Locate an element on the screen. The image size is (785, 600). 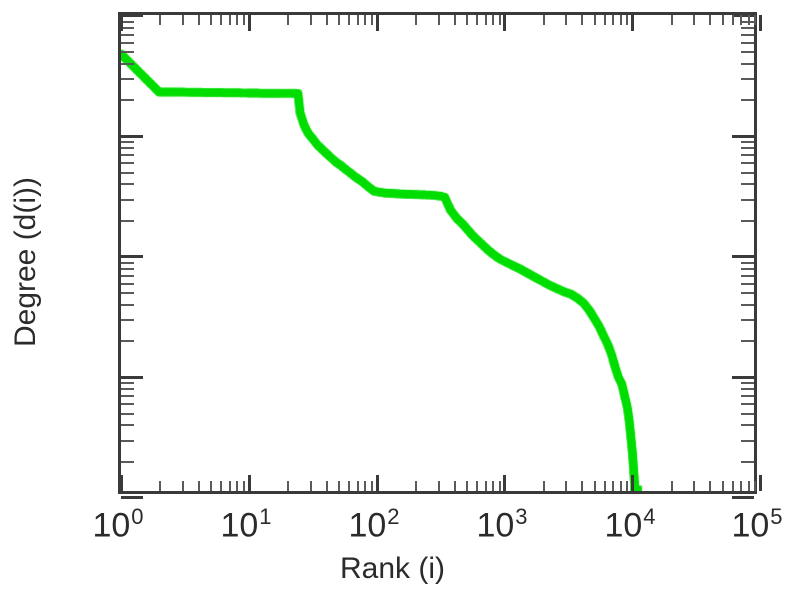
x-ticklabel-exponent: 2 is located at coordinates (393, 516).